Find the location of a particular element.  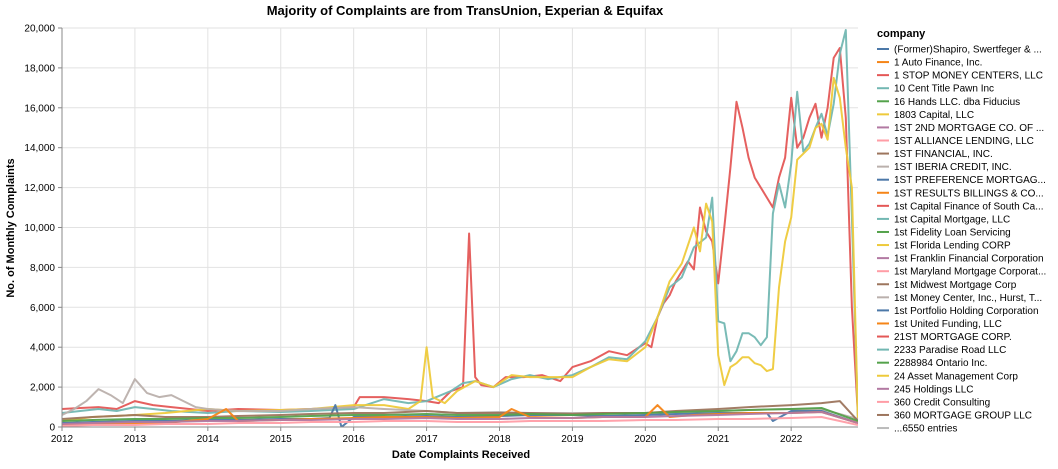

x-tick-label: 2021 is located at coordinates (718, 439).